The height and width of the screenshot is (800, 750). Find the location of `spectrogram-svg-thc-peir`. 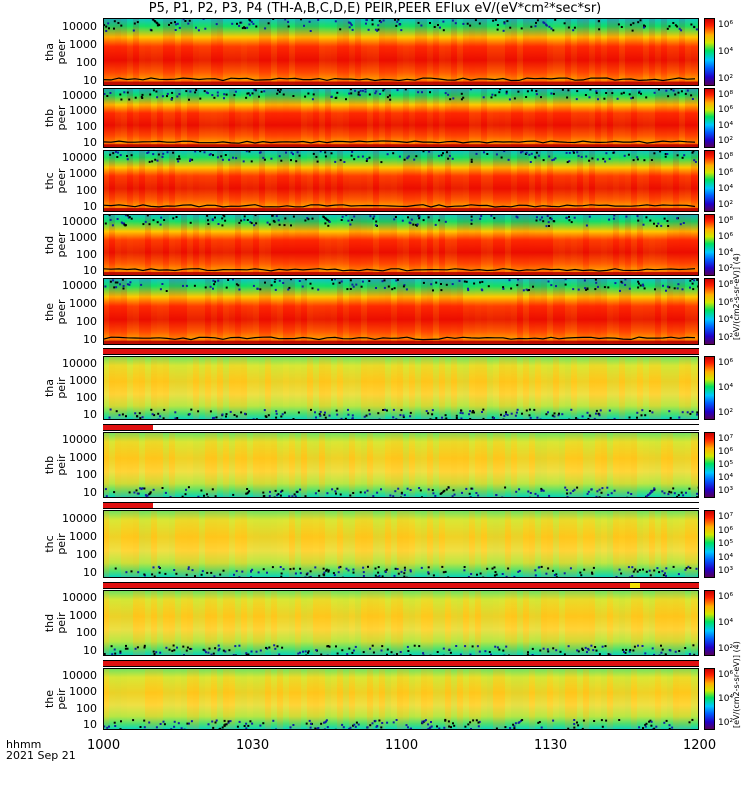

spectrogram-svg-thc-peir is located at coordinates (401, 544).